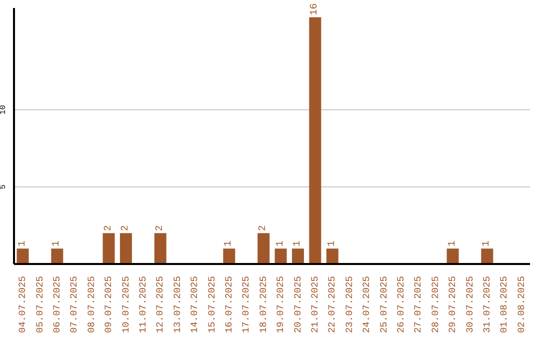  What do you see at coordinates (143, 305) in the screenshot?
I see `x-tick-label: 11.07.2025` at bounding box center [143, 305].